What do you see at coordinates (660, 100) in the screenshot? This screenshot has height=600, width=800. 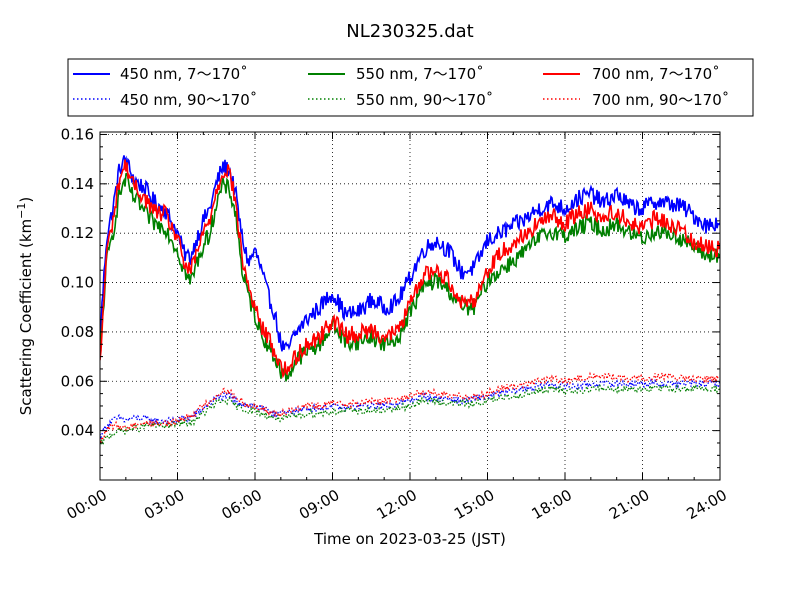 I see `legend-label-700-back: 700 nm, 90～170˚` at bounding box center [660, 100].